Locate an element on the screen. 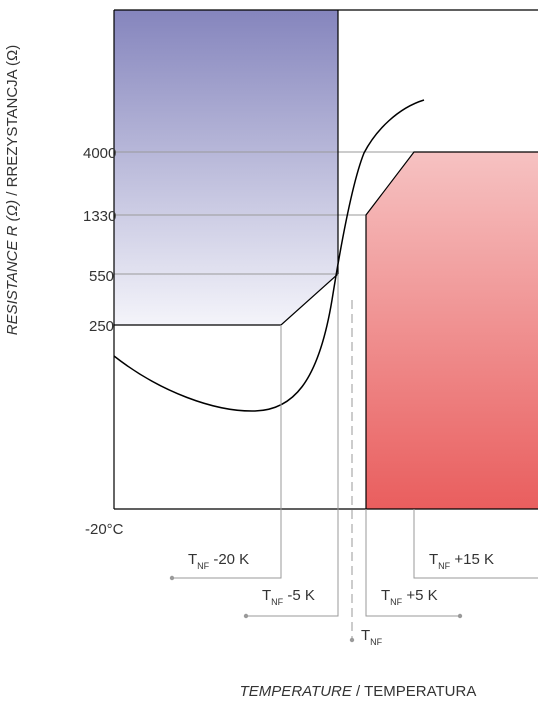 The image size is (538, 701). y-tick-1330: 1330 is located at coordinates (99, 216).